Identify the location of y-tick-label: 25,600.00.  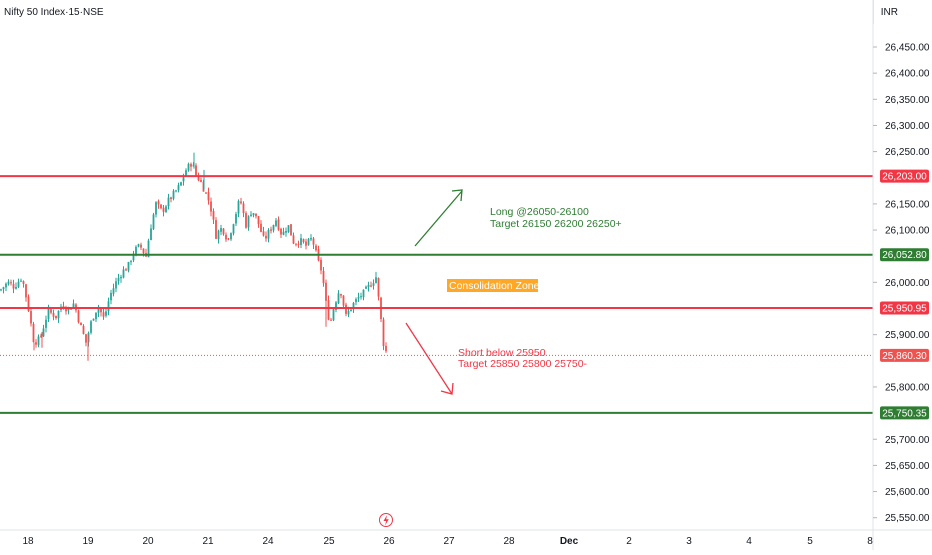
(907, 492).